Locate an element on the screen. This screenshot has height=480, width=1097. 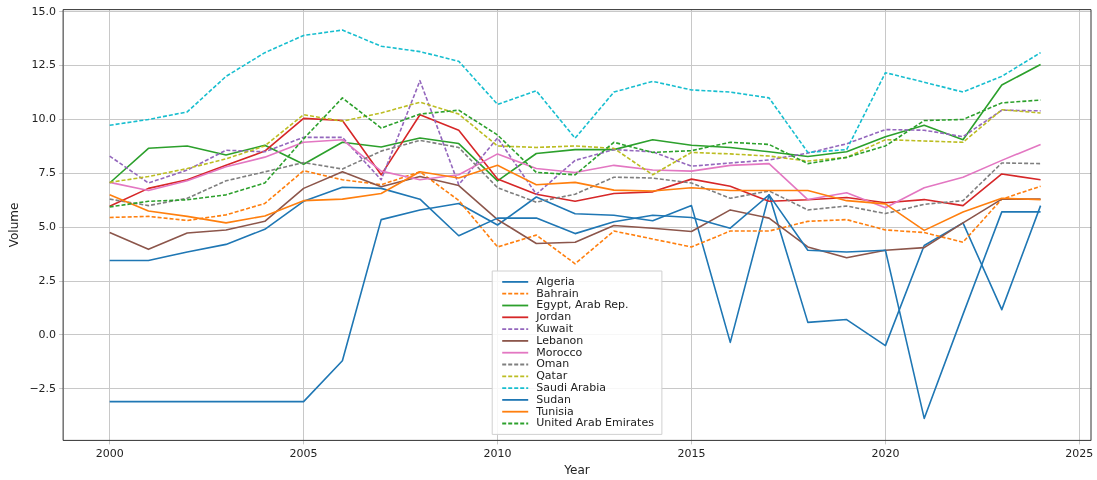
x-tick-label: 2015 is located at coordinates (691, 453).